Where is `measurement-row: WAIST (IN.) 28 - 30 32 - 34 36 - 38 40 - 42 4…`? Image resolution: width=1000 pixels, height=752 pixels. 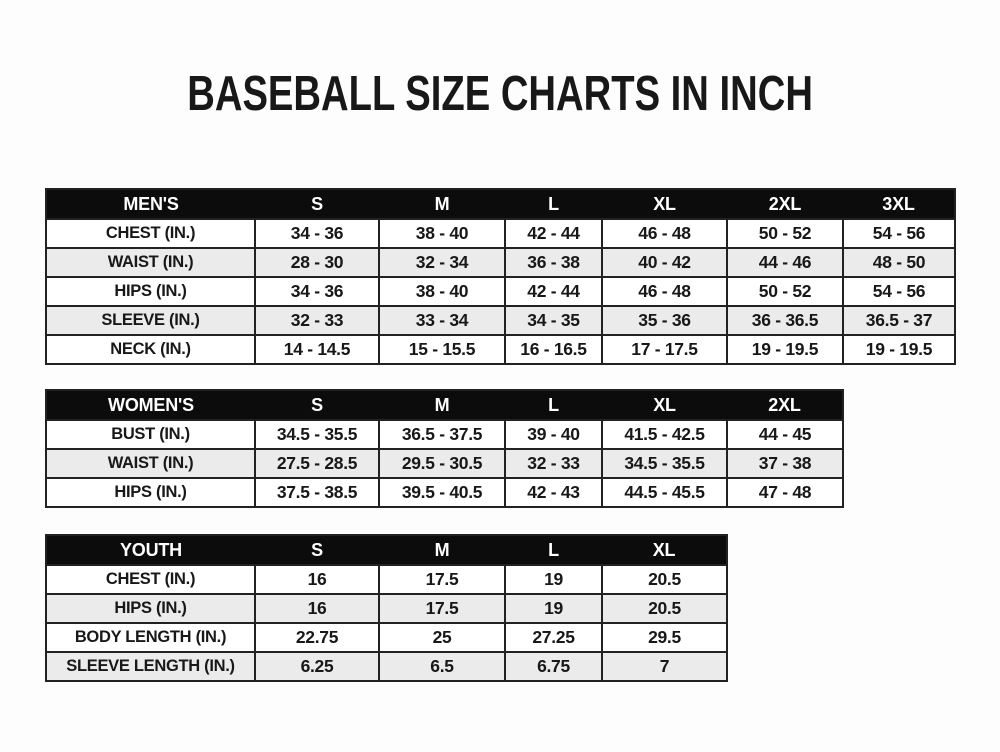 measurement-row: WAIST (IN.) 28 - 30 32 - 34 36 - 38 40 - 42 4… is located at coordinates (500, 262).